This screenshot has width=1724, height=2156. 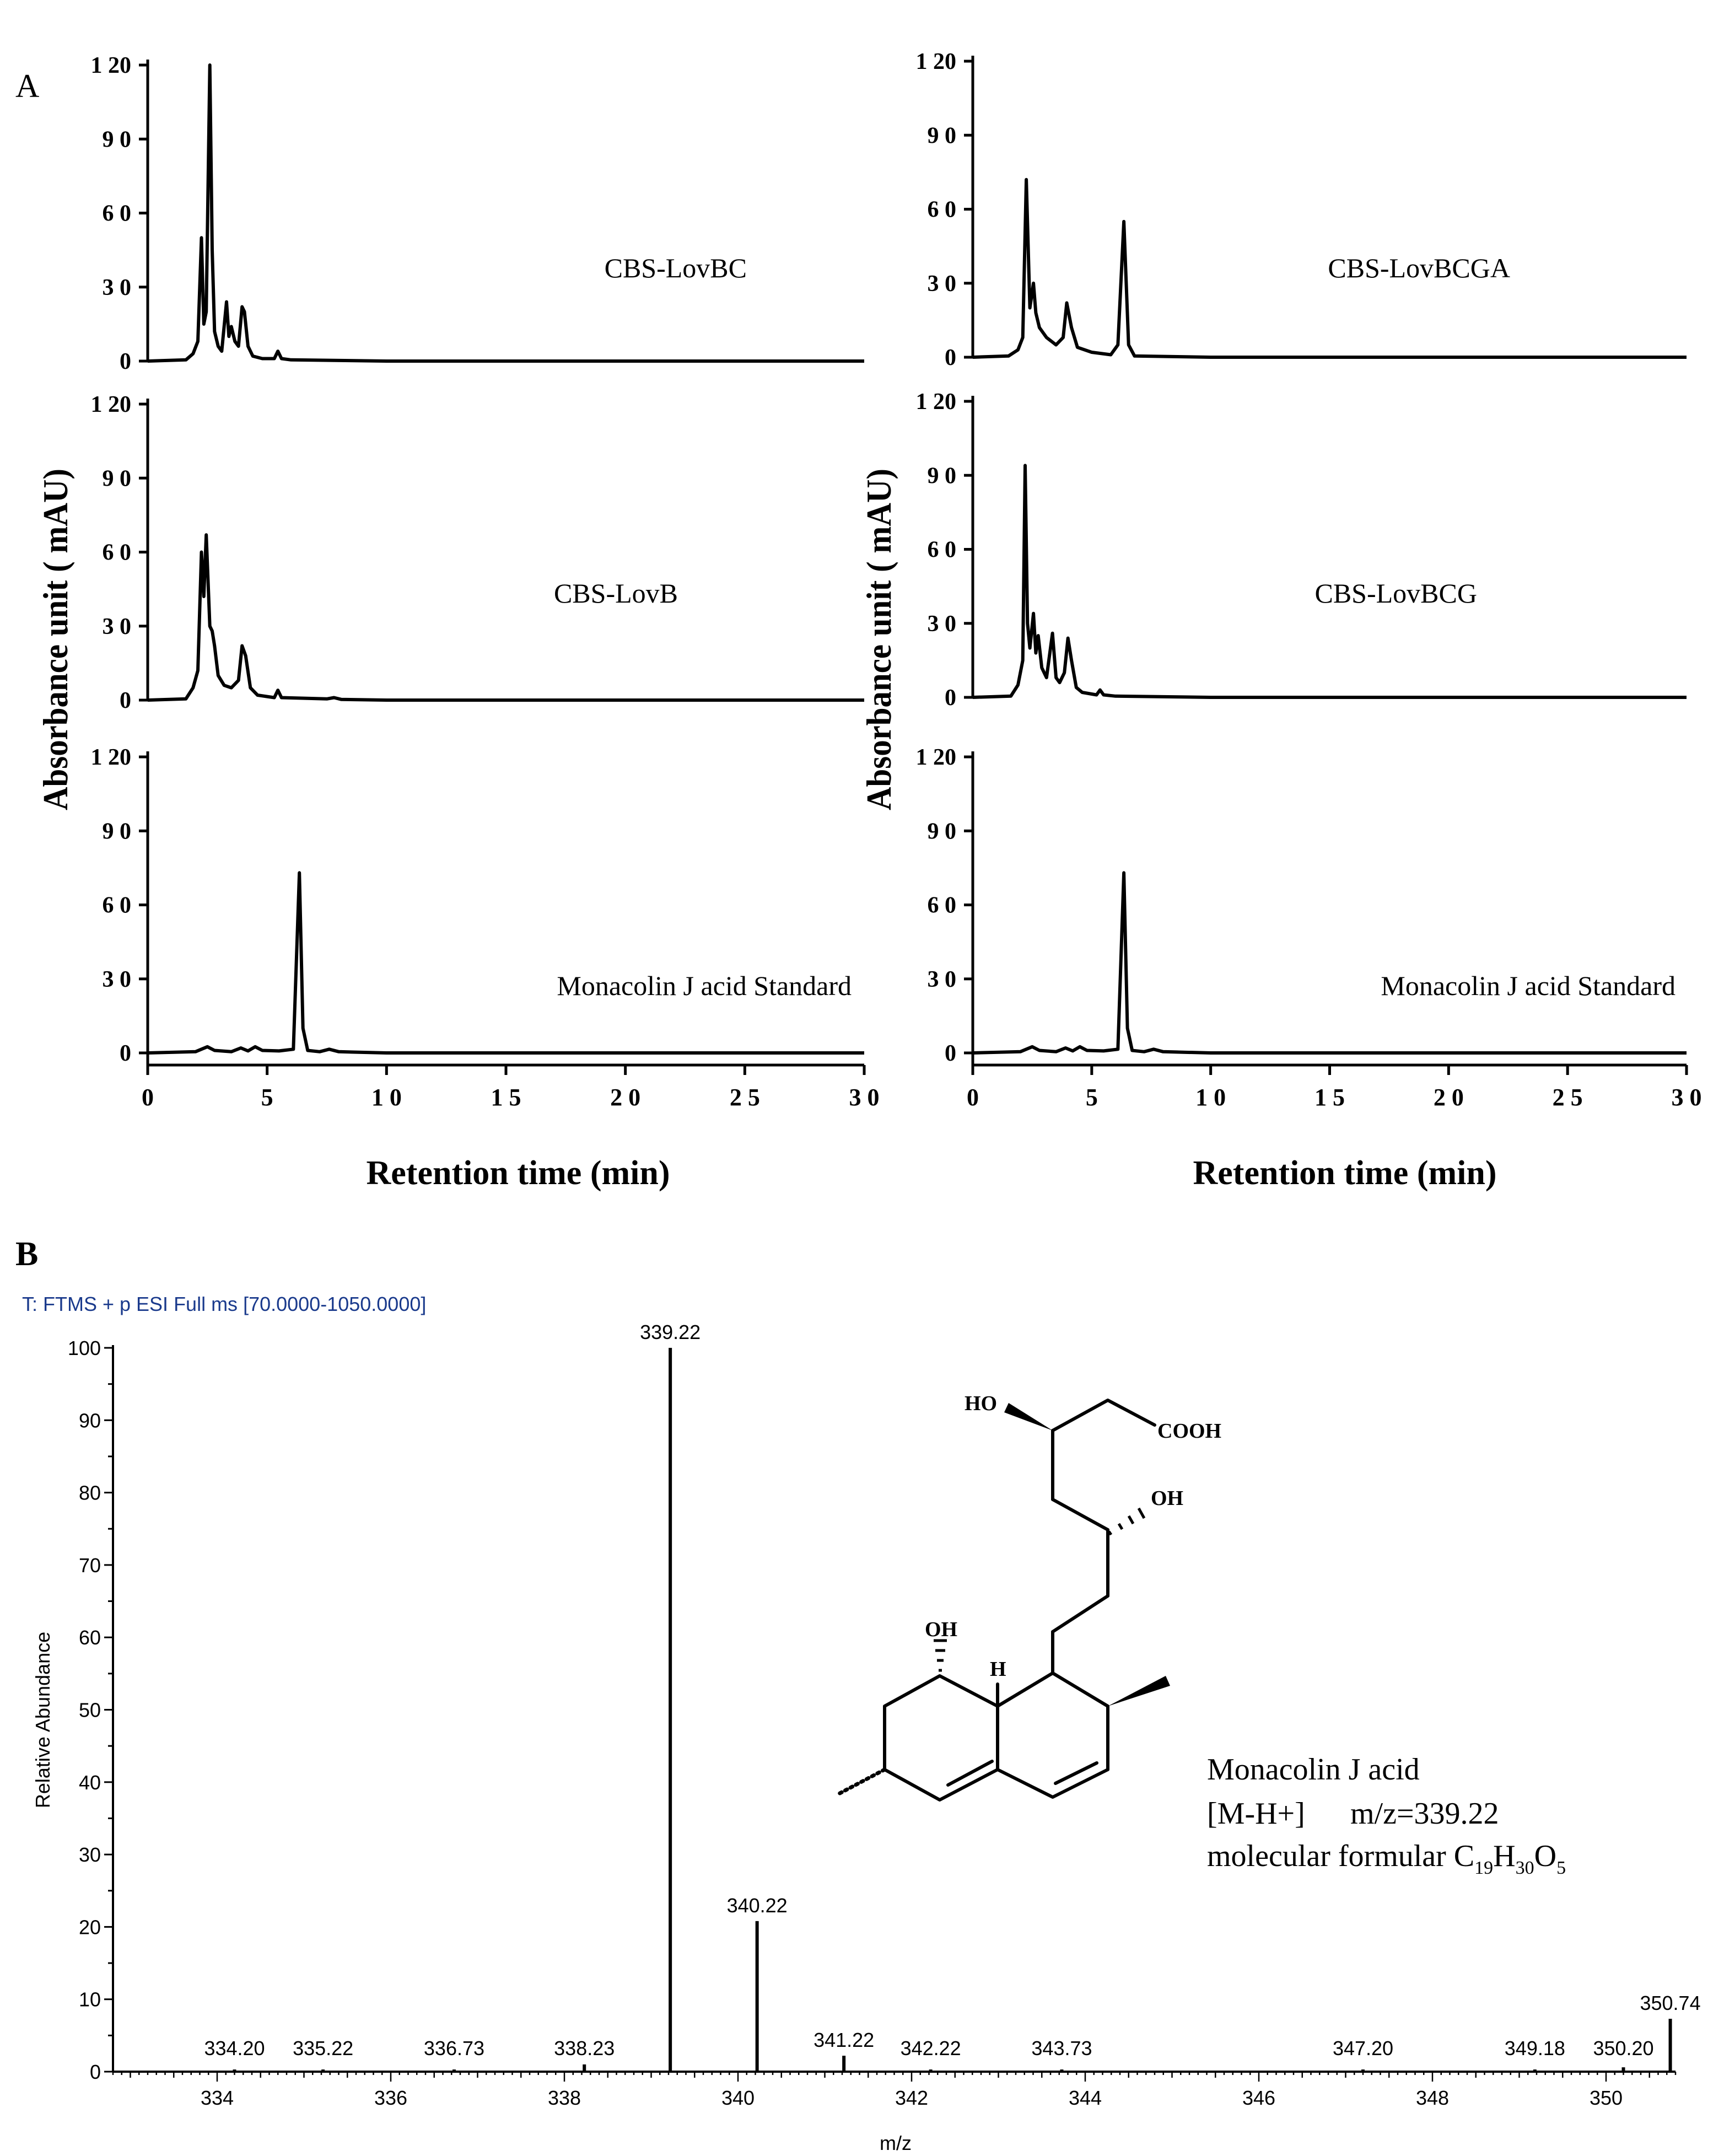 What do you see at coordinates (1189, 1432) in the screenshot?
I see `label-cooh: COOH` at bounding box center [1189, 1432].